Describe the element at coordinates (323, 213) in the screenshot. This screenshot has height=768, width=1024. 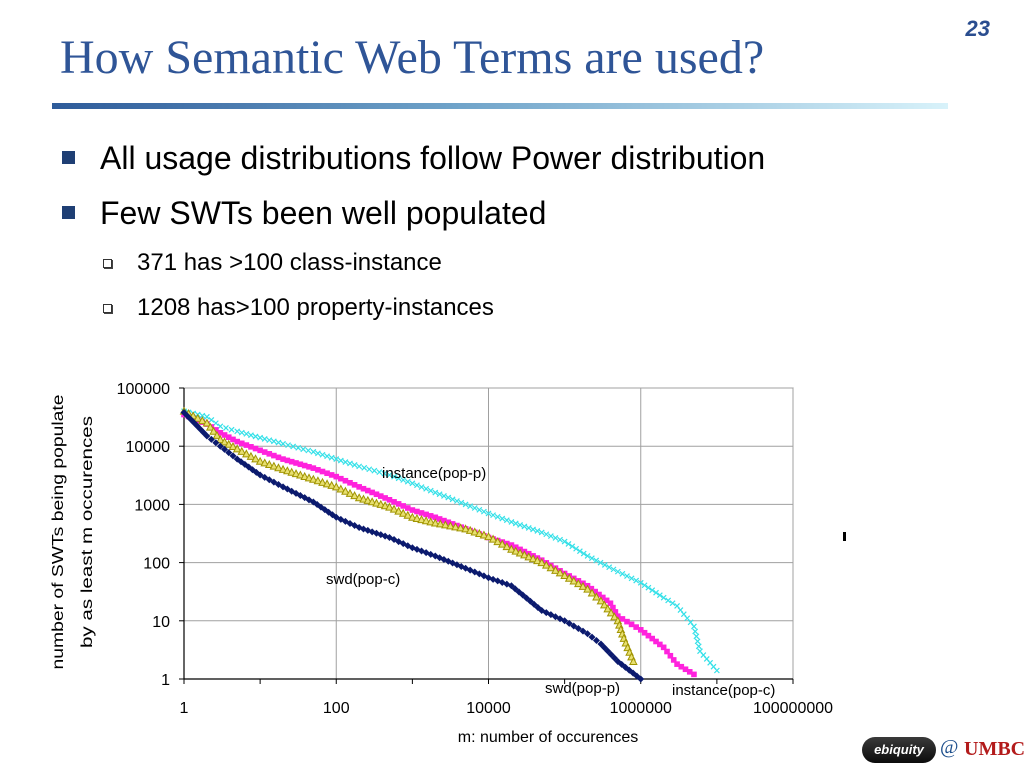
I see `bullet-text: Few SWTs been well populated` at that location.